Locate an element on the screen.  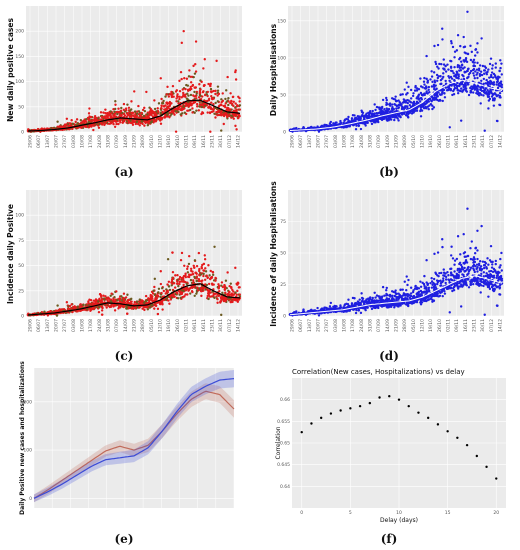
x-tick-label: 19/10 is located at coordinates (169, 325).